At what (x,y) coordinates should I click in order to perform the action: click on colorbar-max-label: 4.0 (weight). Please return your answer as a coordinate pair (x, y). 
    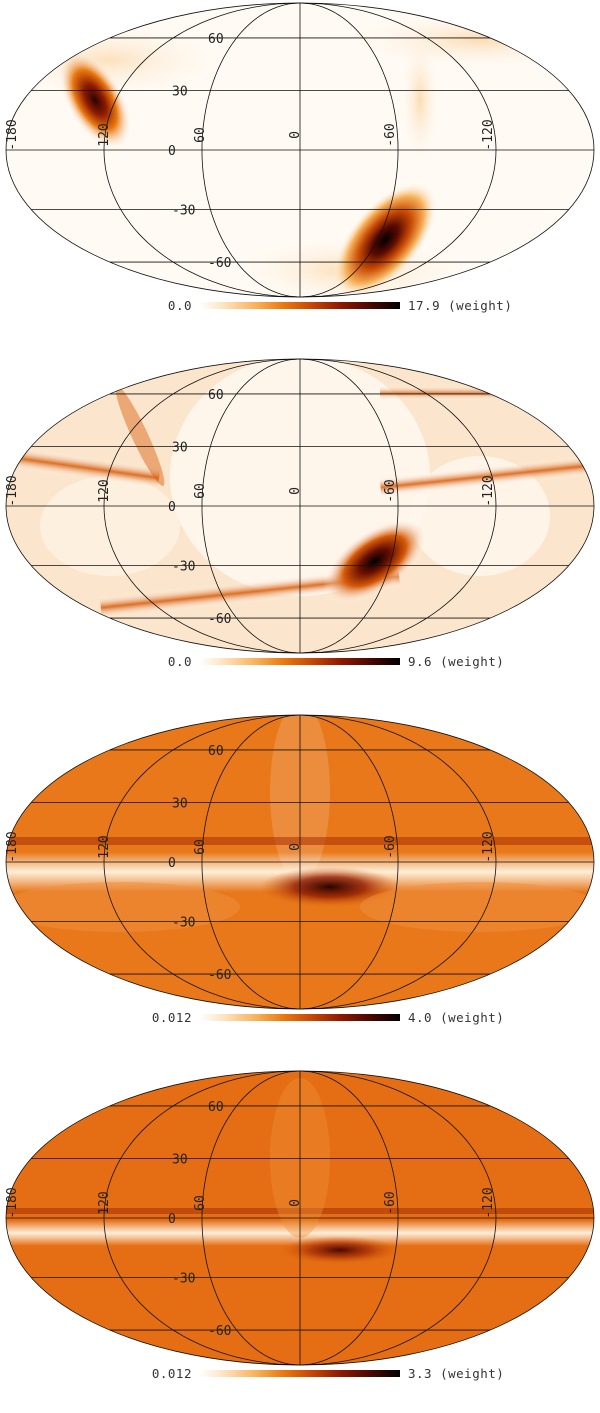
    Looking at the image, I should click on (456, 1017).